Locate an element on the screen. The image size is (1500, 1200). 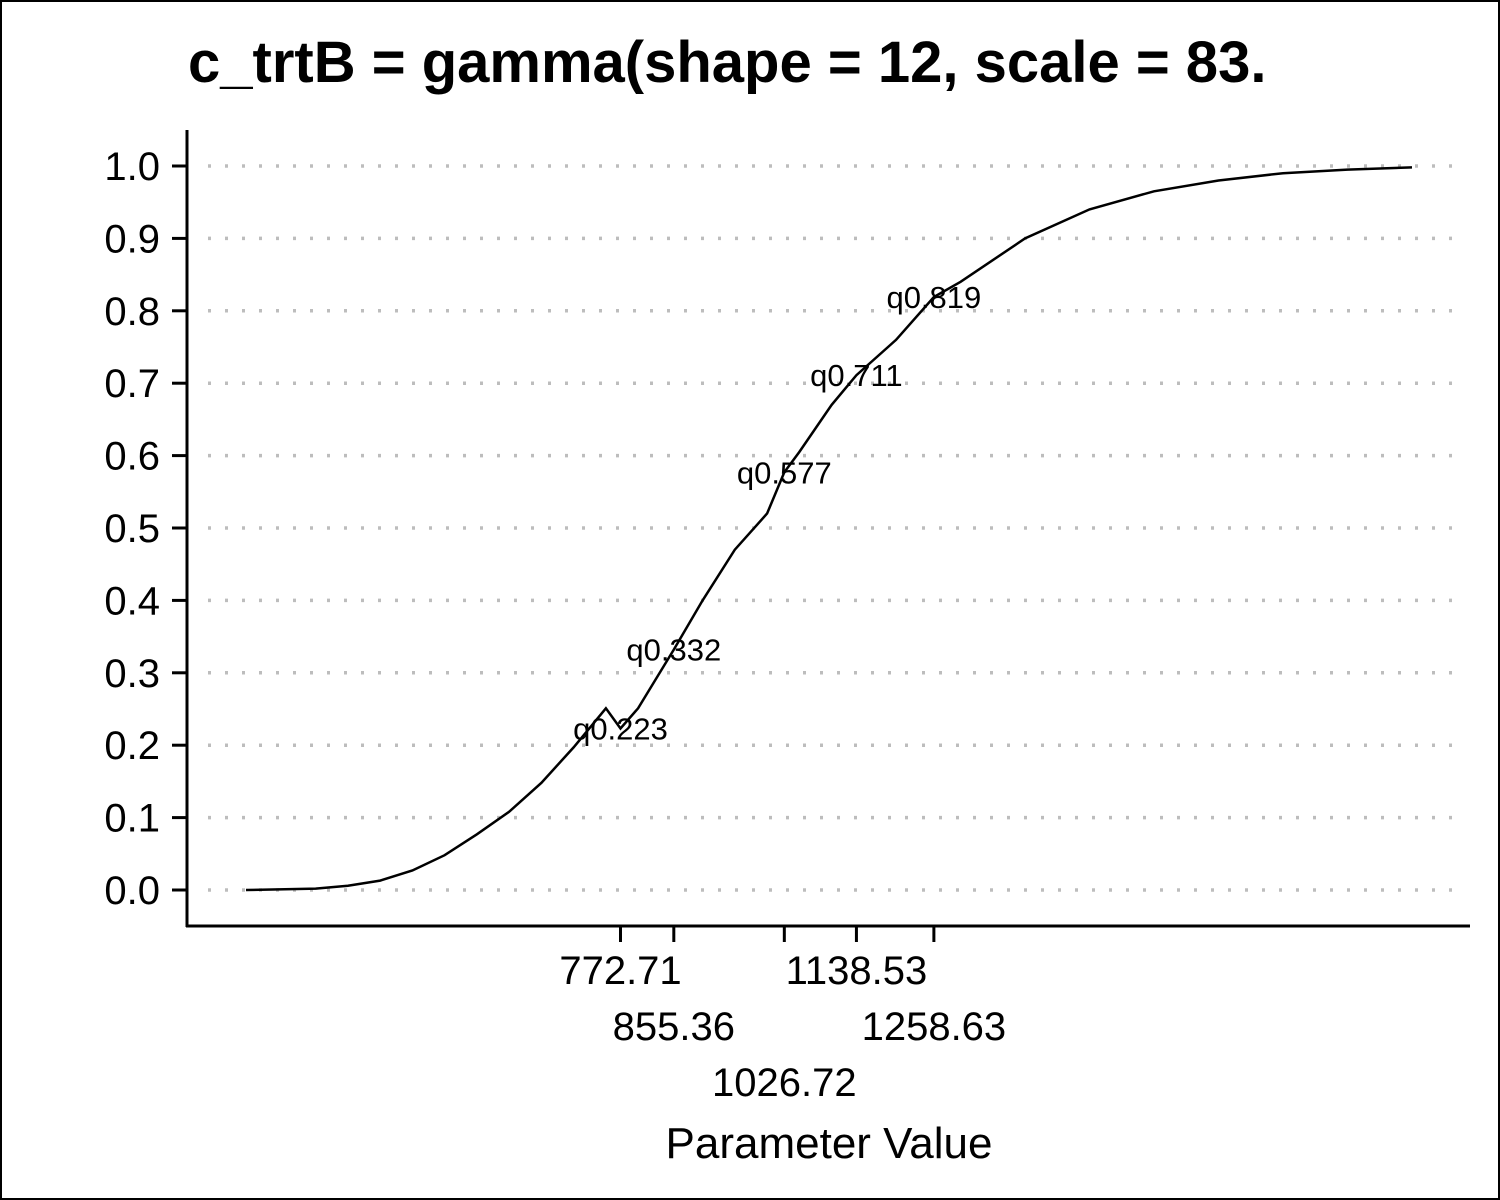
y-tick-label: 0.1 is located at coordinates (132, 819).